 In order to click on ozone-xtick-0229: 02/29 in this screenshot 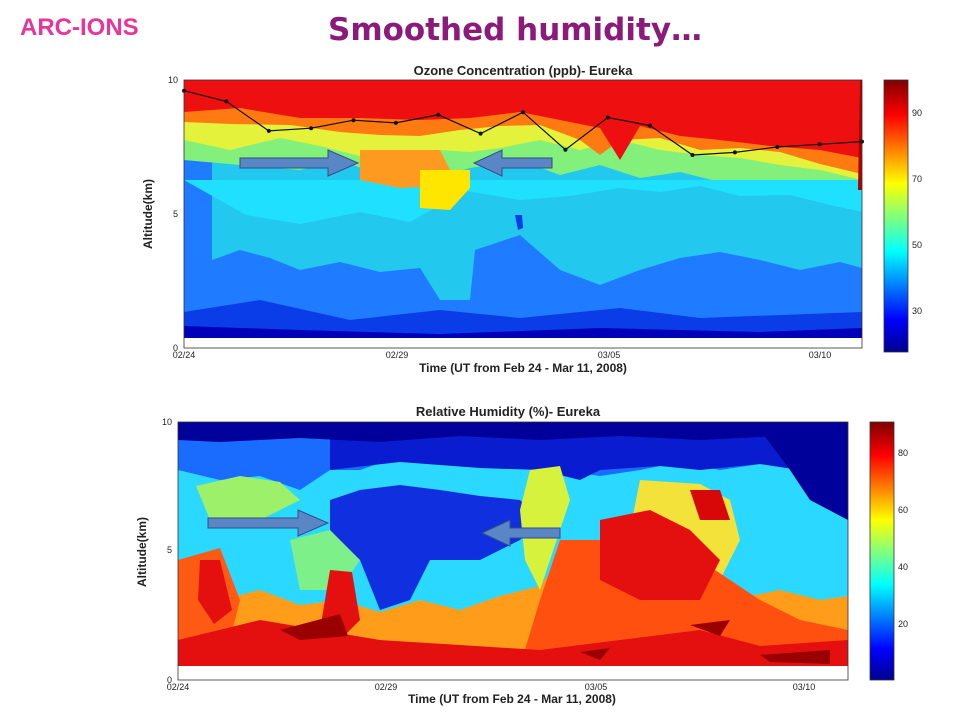, I will do `click(397, 355)`.